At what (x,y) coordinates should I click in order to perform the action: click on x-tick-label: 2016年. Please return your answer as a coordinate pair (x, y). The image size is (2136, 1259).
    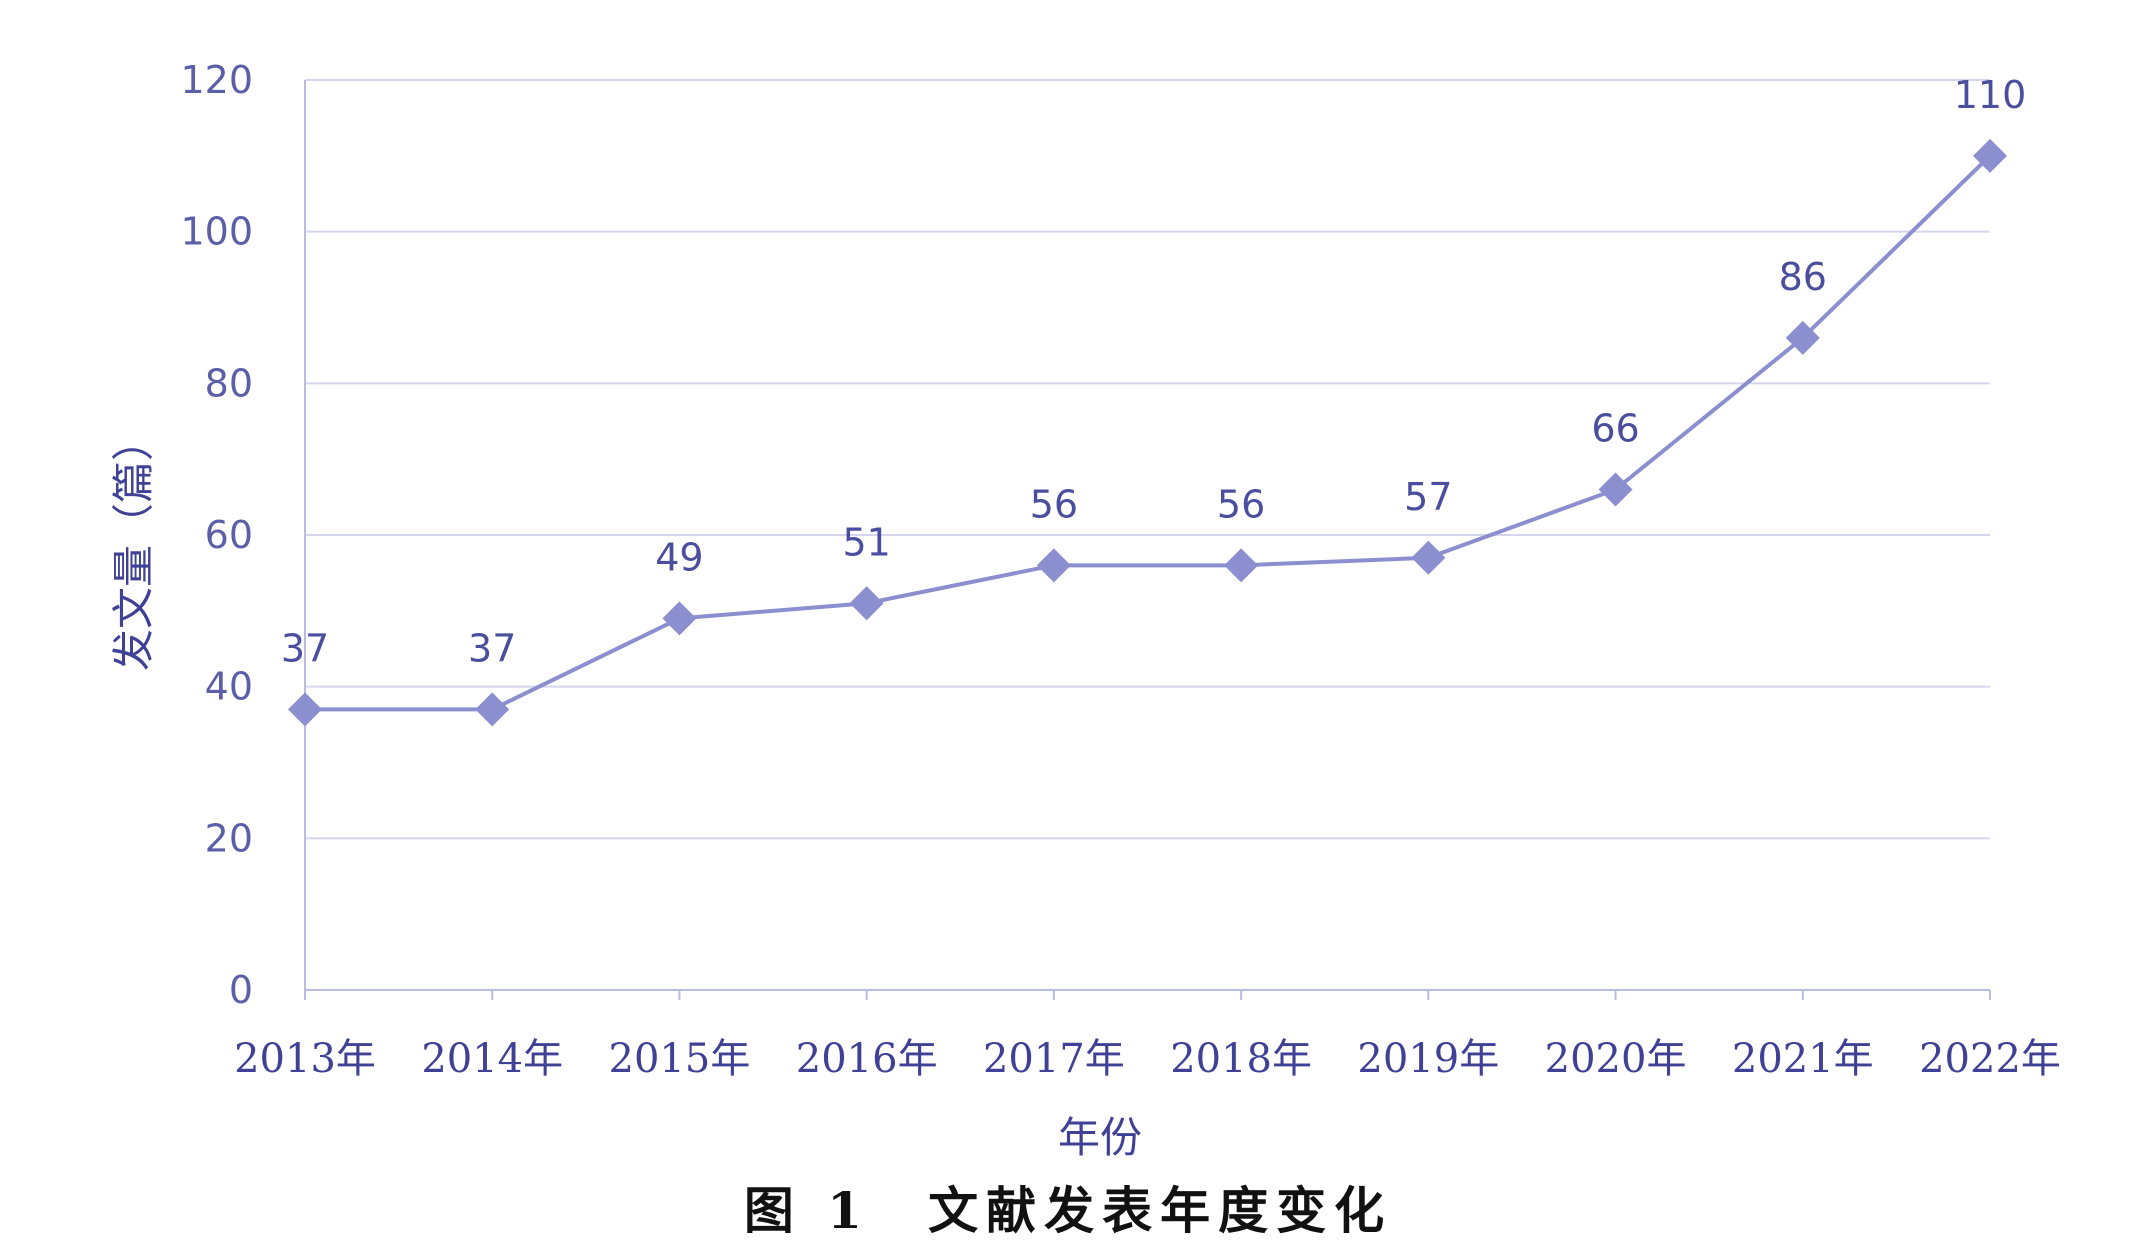
    Looking at the image, I should click on (867, 1059).